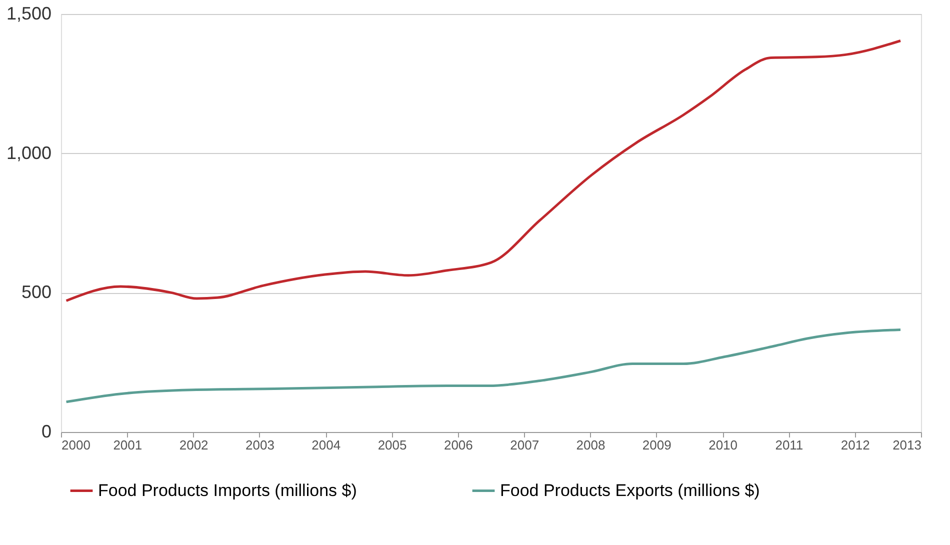 The height and width of the screenshot is (545, 950). What do you see at coordinates (723, 445) in the screenshot?
I see `x-tick-label: 2010` at bounding box center [723, 445].